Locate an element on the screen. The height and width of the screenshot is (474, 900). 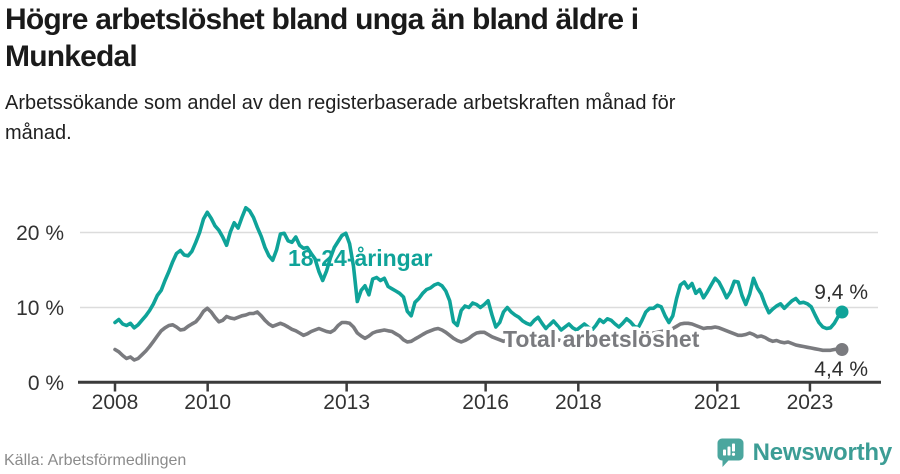
y-tick-label: 0 % is located at coordinates (46, 383).